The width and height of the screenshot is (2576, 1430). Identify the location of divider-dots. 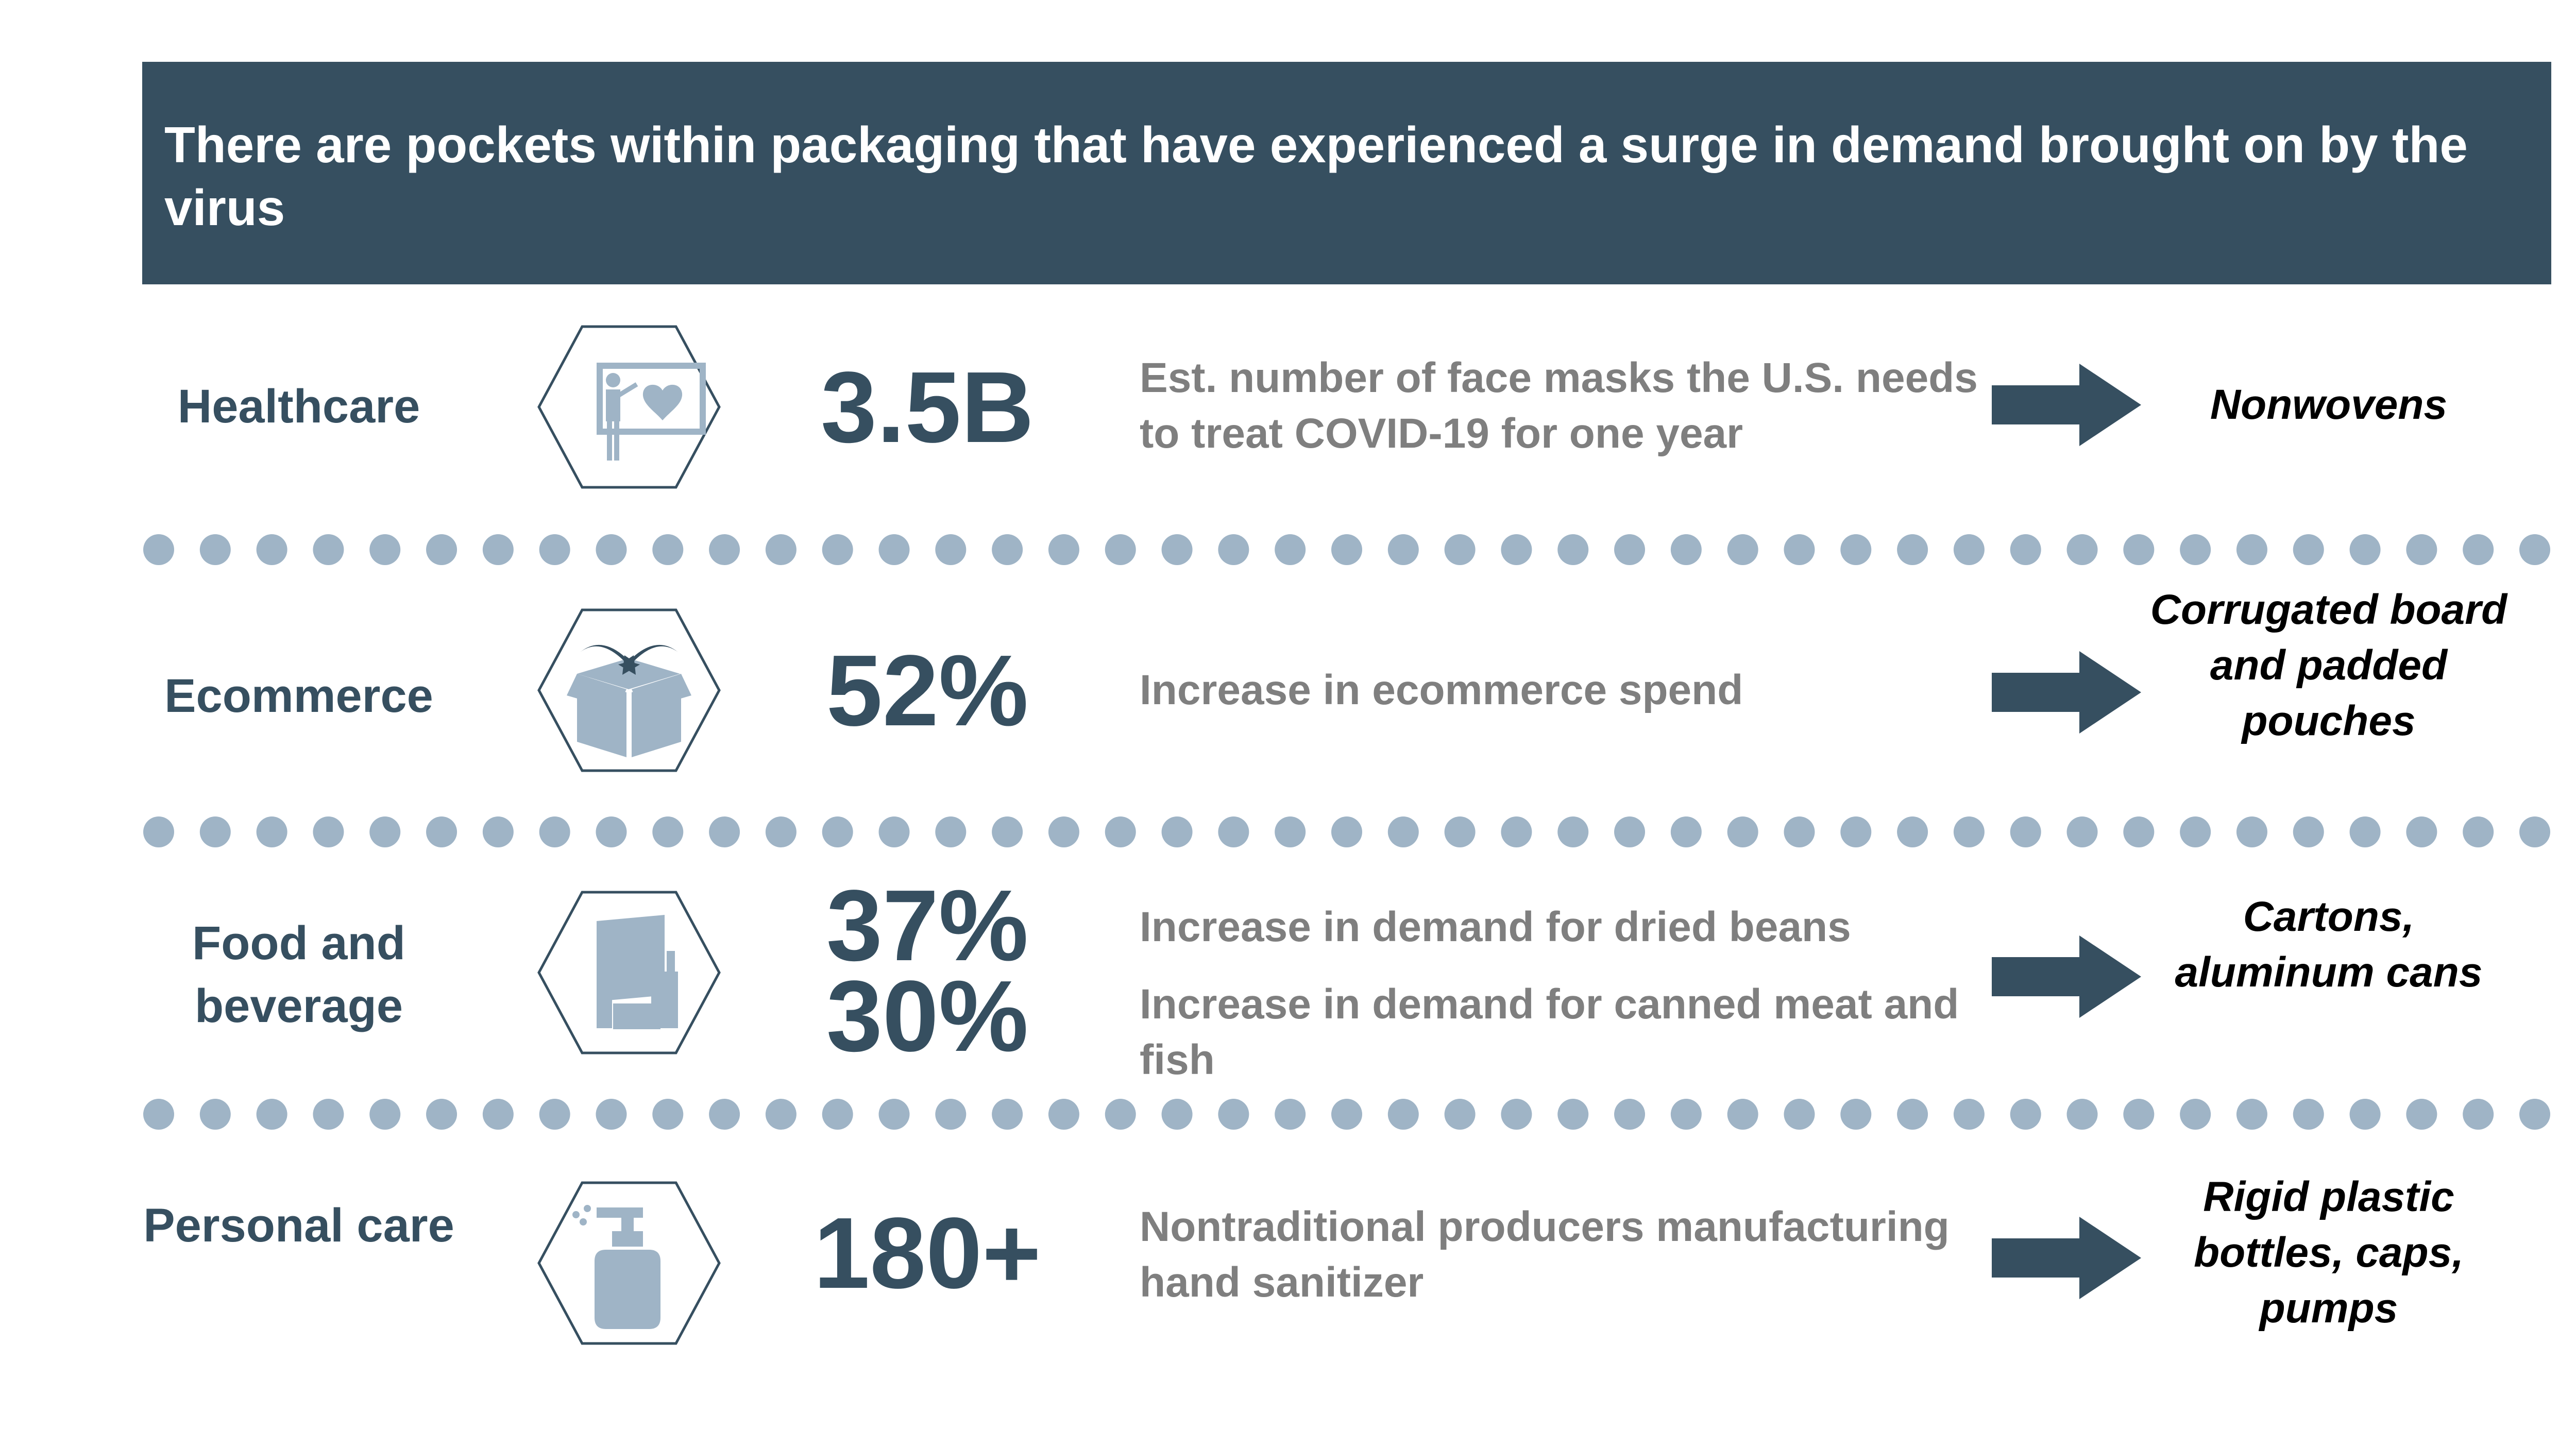
(1346, 831).